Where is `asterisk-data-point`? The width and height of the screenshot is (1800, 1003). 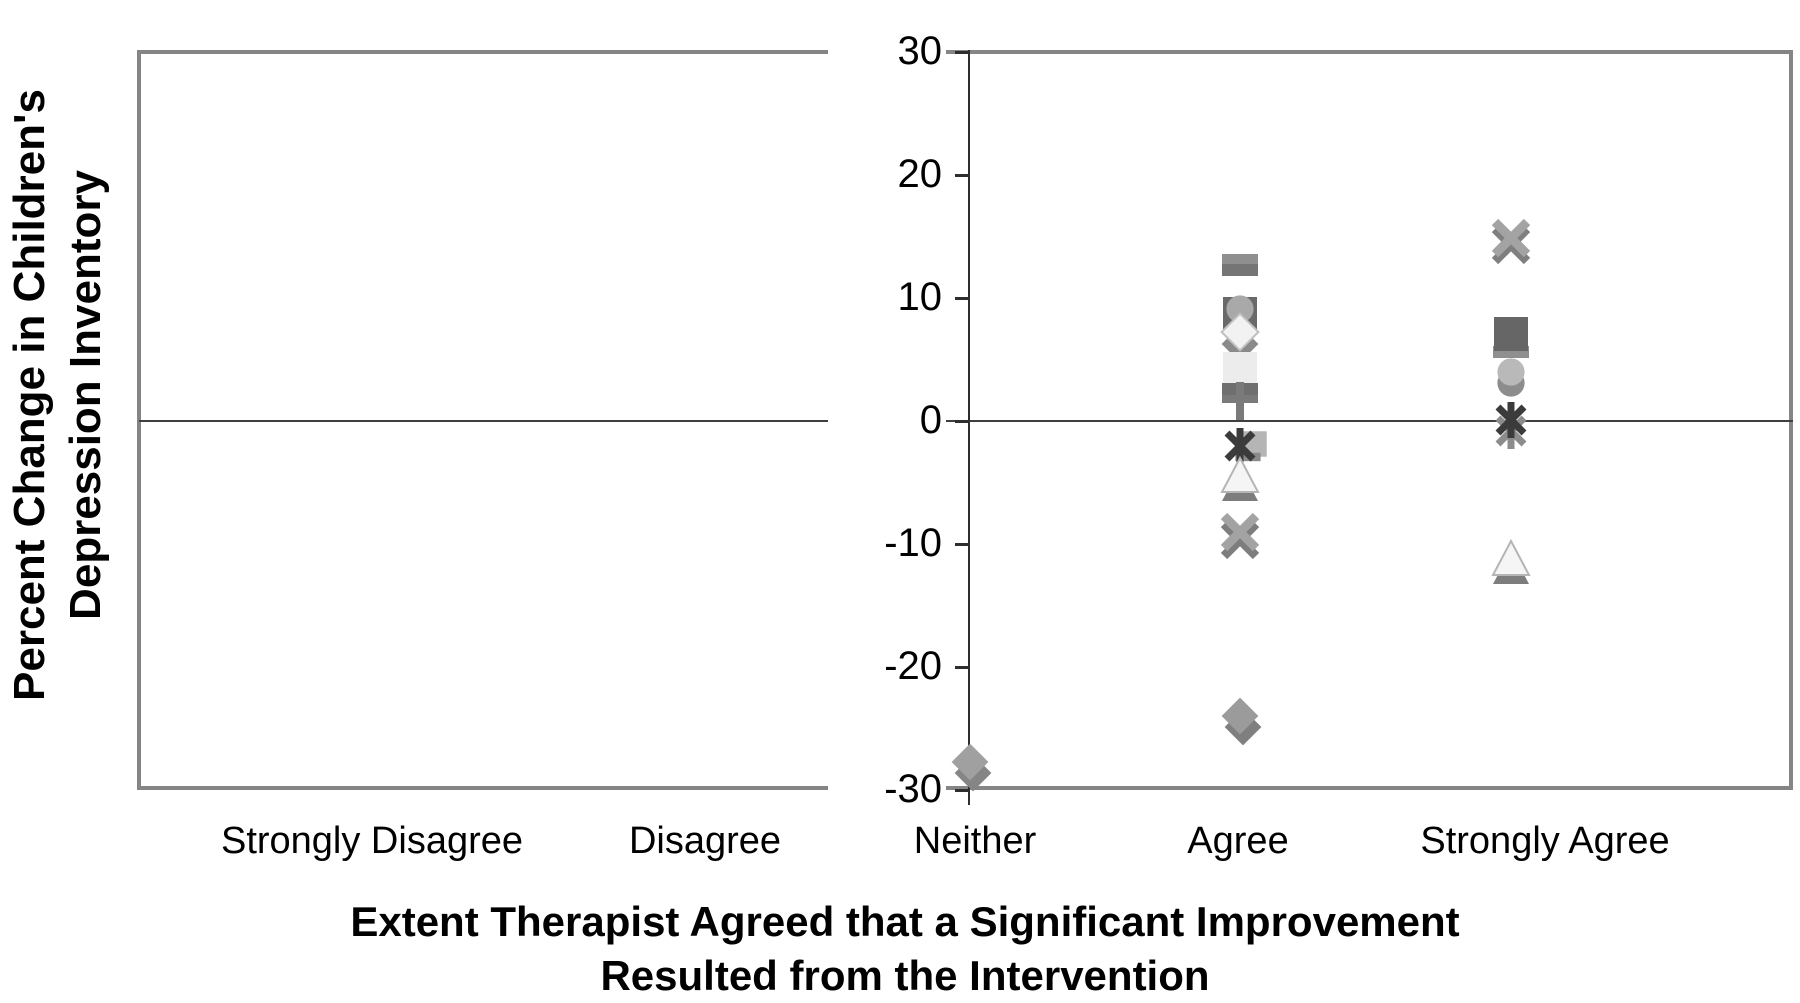
asterisk-data-point is located at coordinates (1511, 422).